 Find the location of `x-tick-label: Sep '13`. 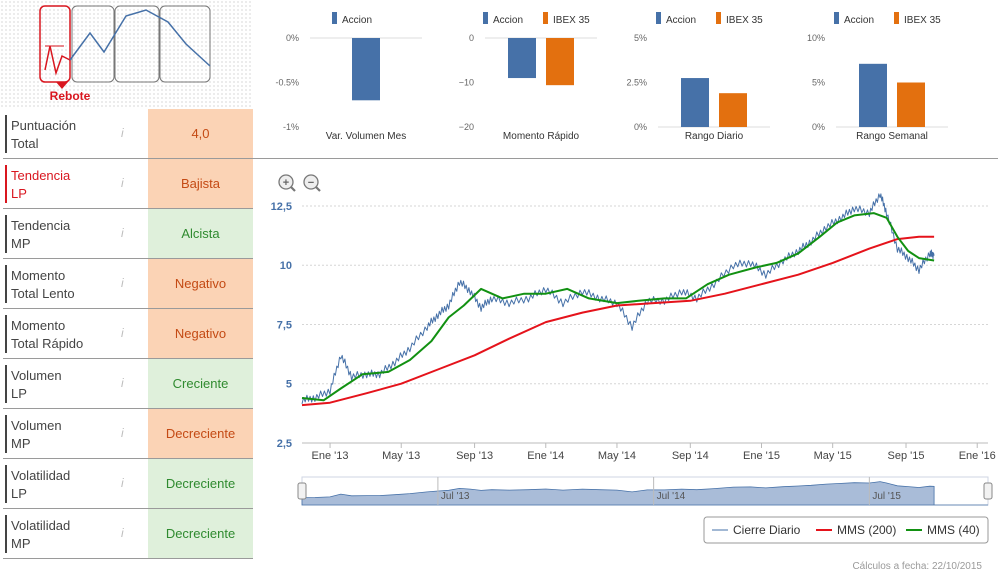

x-tick-label: Sep '13 is located at coordinates (474, 456).